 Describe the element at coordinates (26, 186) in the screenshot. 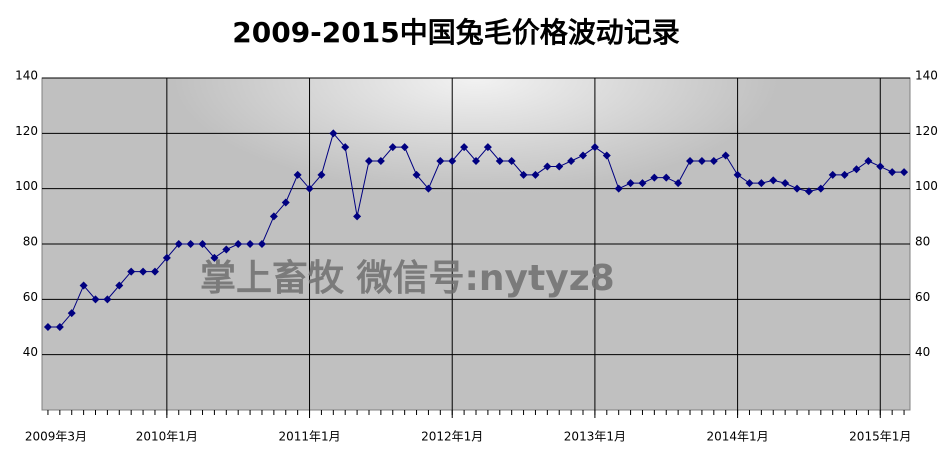

I see `y-tick-label: 100` at that location.